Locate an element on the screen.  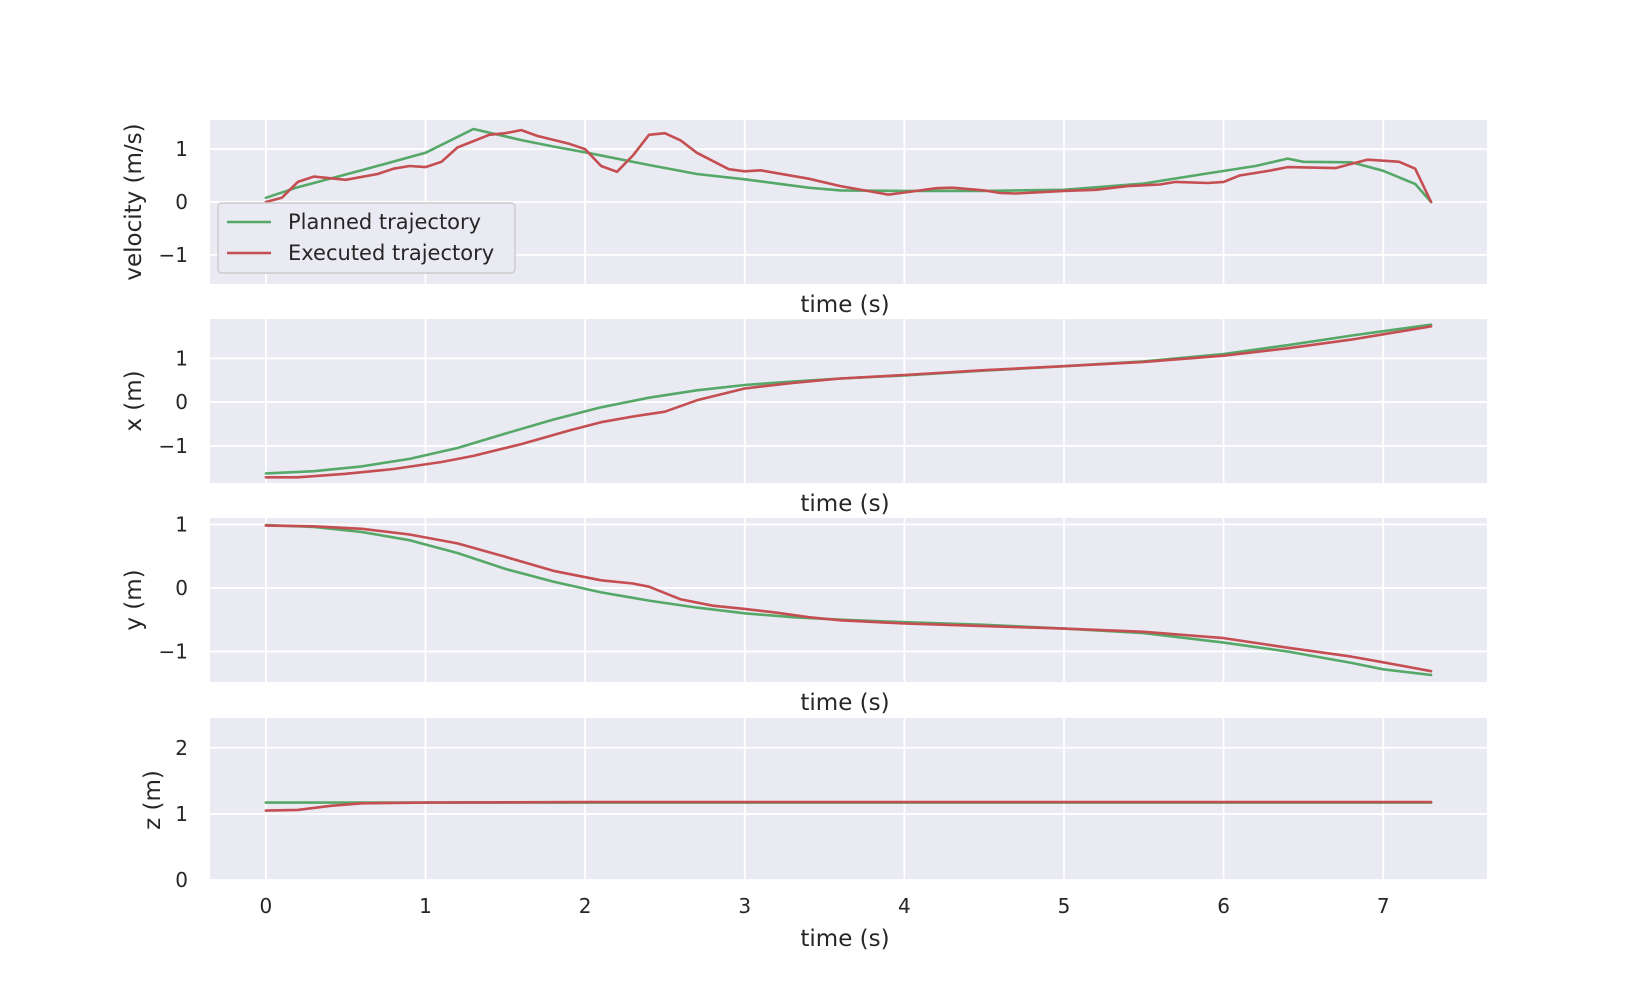
y-axis-label: y (m) is located at coordinates (134, 599).